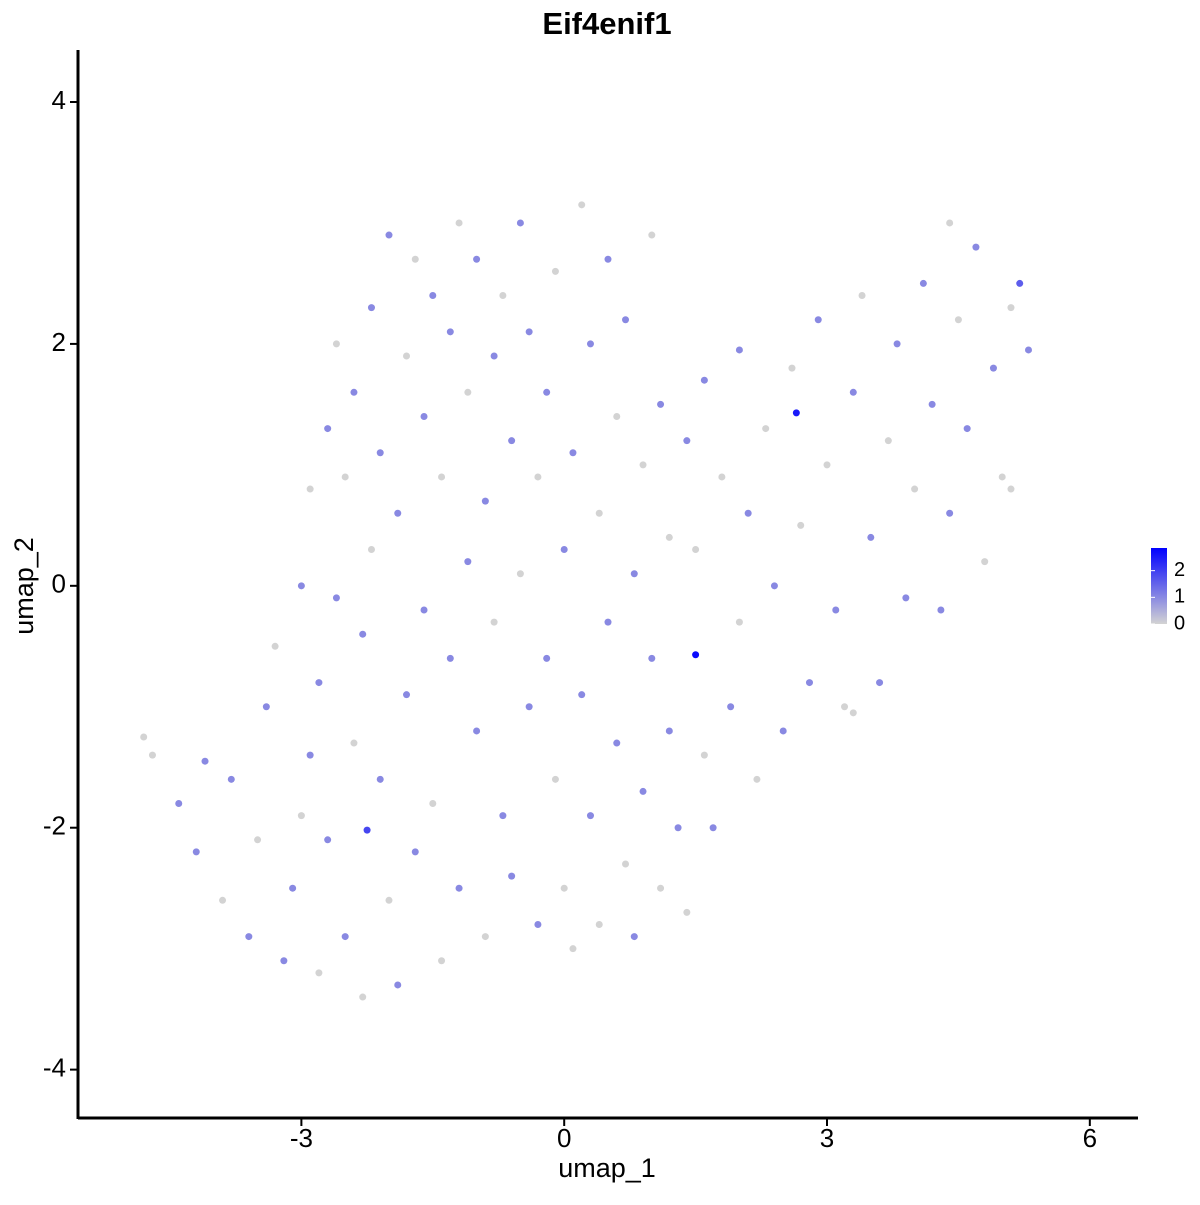  I want to click on colorbar-label: 1, so click(1179, 597).